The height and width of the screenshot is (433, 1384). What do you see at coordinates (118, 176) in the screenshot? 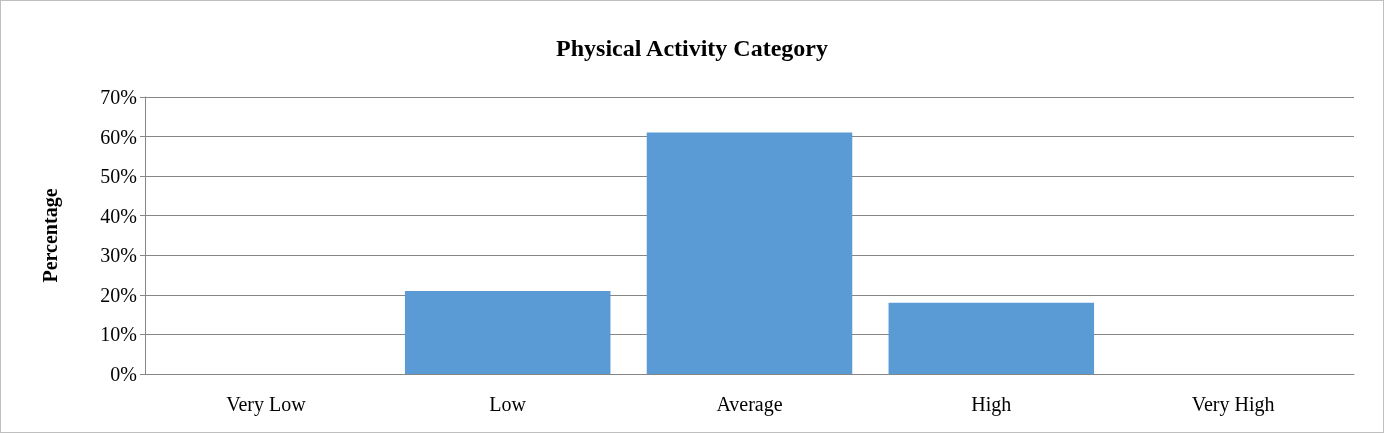
I see `y-tick-label: 50%` at bounding box center [118, 176].